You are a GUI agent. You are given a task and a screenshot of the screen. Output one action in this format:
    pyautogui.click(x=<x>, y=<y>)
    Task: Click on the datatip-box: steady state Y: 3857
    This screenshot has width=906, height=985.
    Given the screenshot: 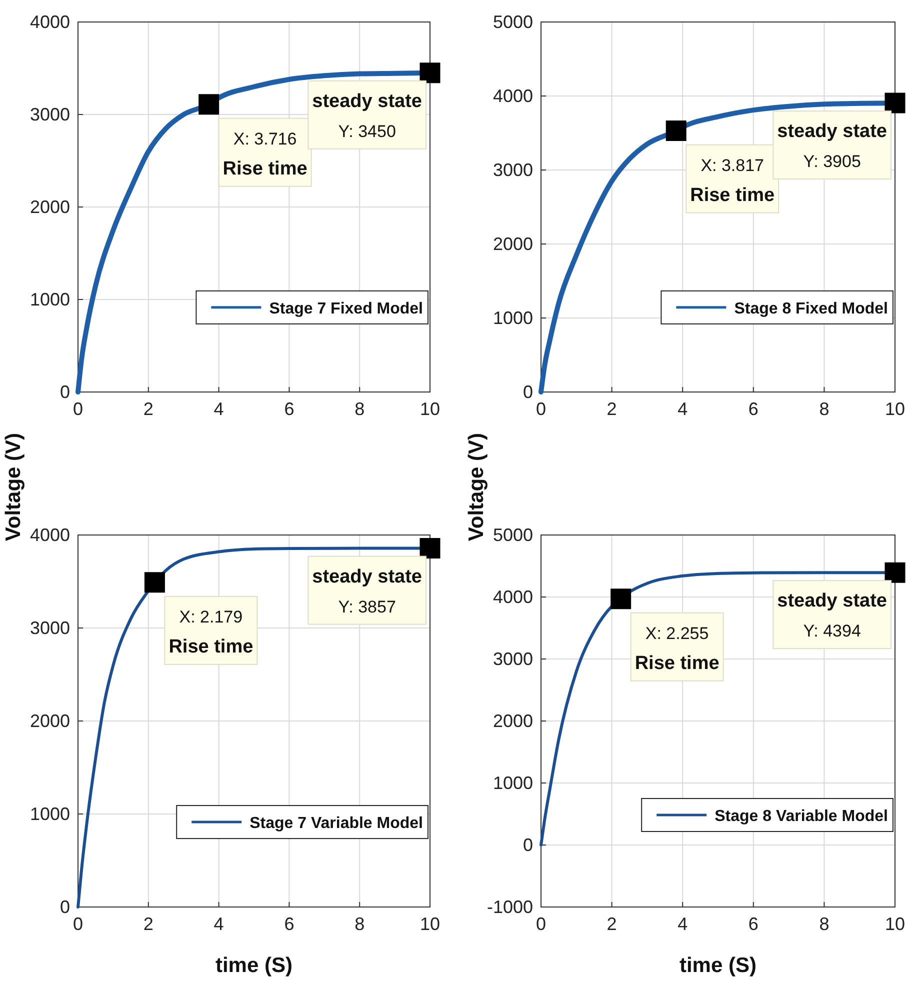 What is the action you would take?
    pyautogui.click(x=367, y=590)
    